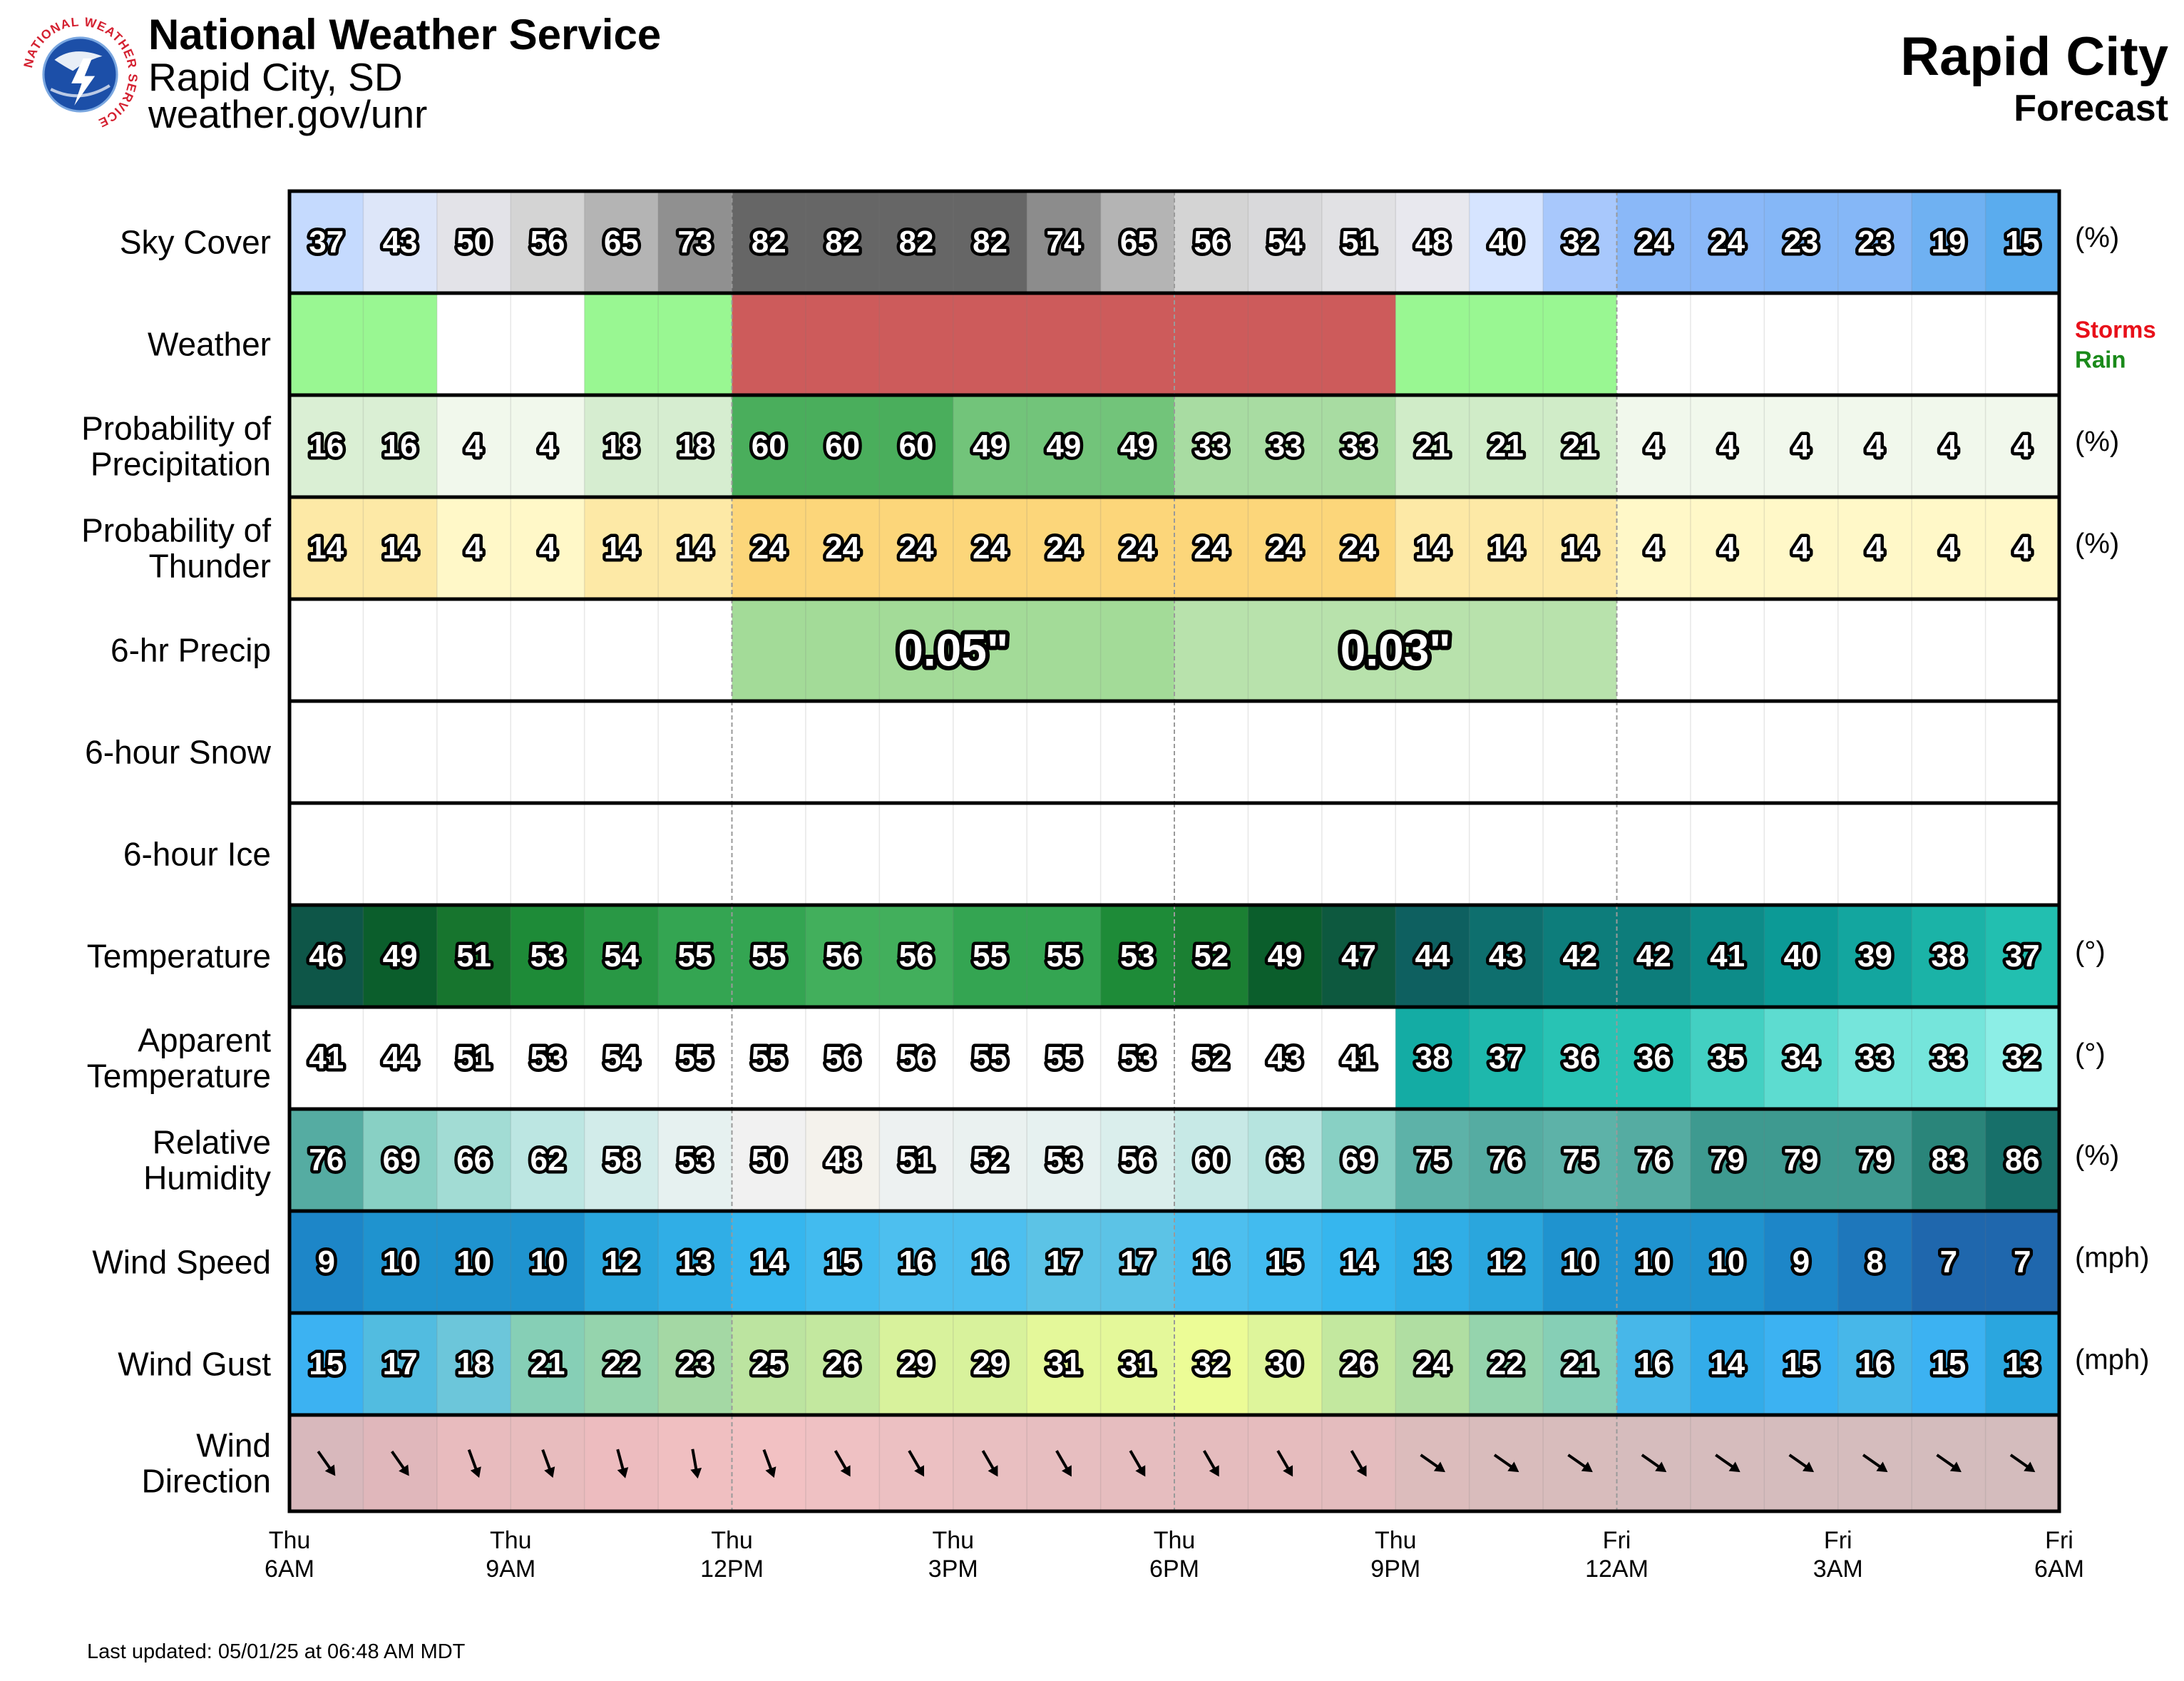 This screenshot has height=1681, width=2184. I want to click on apparent-value-2: 51, so click(473, 1058).